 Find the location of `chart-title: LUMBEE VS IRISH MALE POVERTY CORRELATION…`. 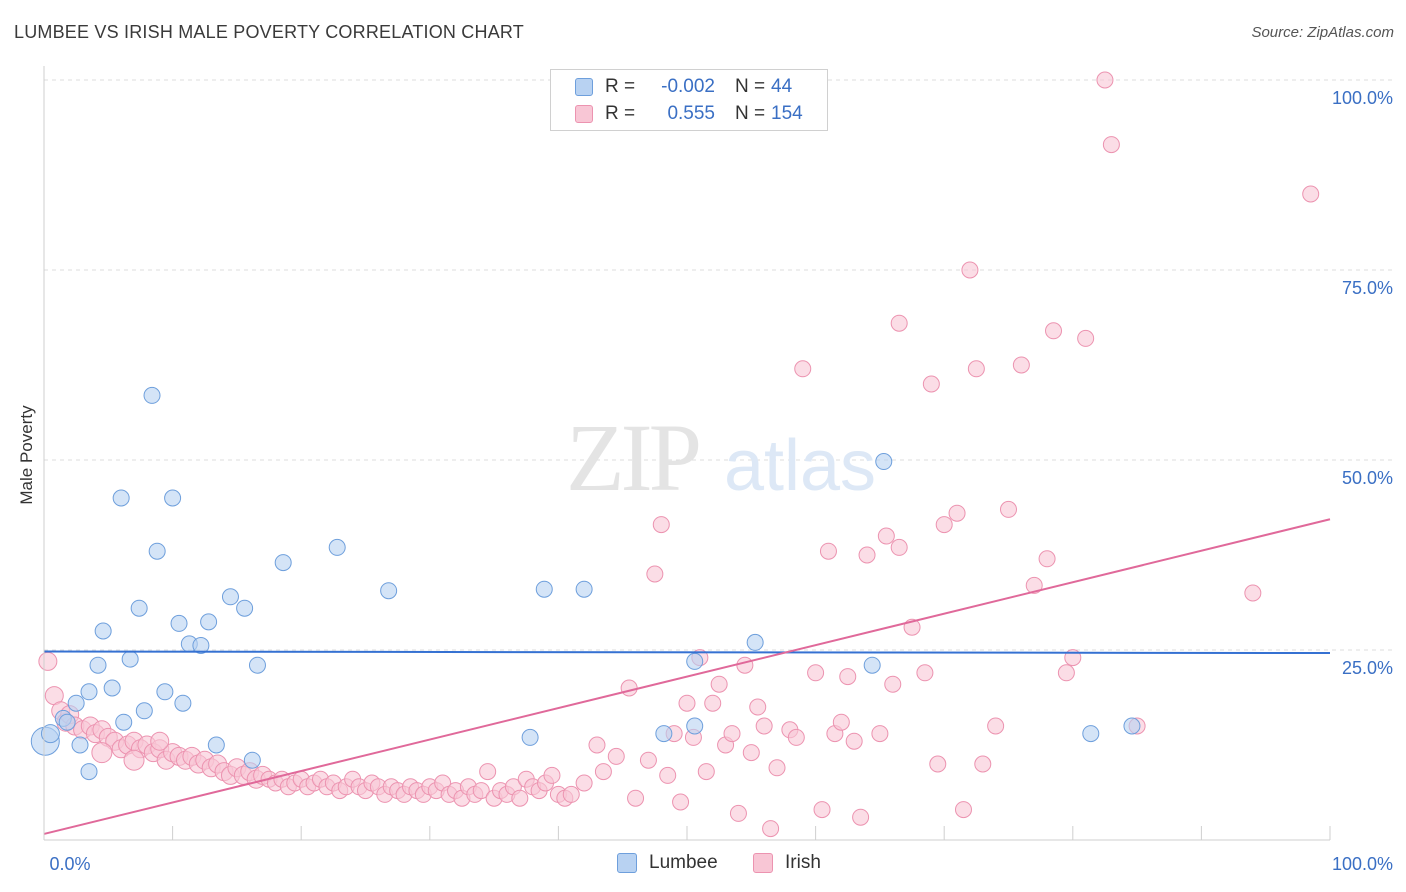

chart-title: LUMBEE VS IRISH MALE POVERTY CORRELATION… is located at coordinates (269, 32).